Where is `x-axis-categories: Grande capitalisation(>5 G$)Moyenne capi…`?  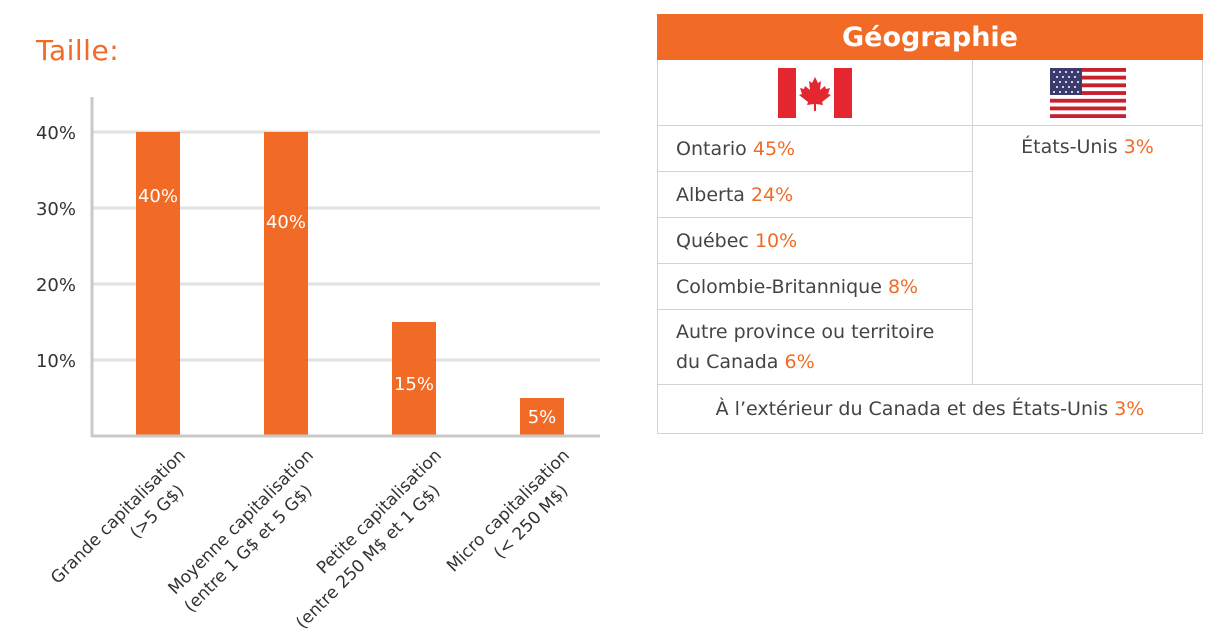
x-axis-categories: Grande capitalisation(>5 G$)Moyenne capi… is located at coordinates (310, 538).